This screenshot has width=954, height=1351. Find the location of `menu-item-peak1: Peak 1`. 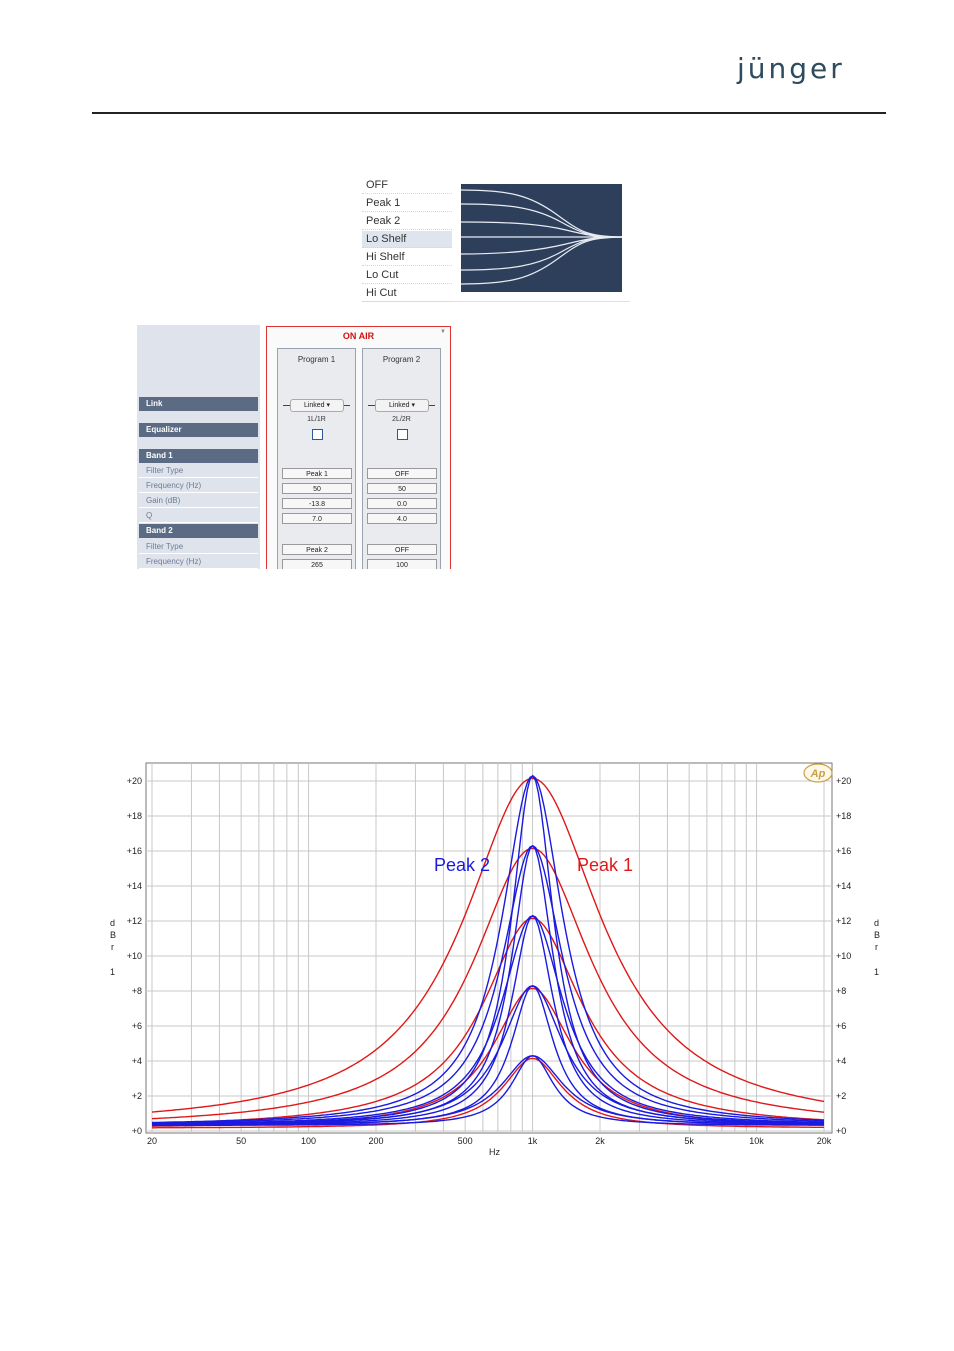

menu-item-peak1: Peak 1 is located at coordinates (407, 203).